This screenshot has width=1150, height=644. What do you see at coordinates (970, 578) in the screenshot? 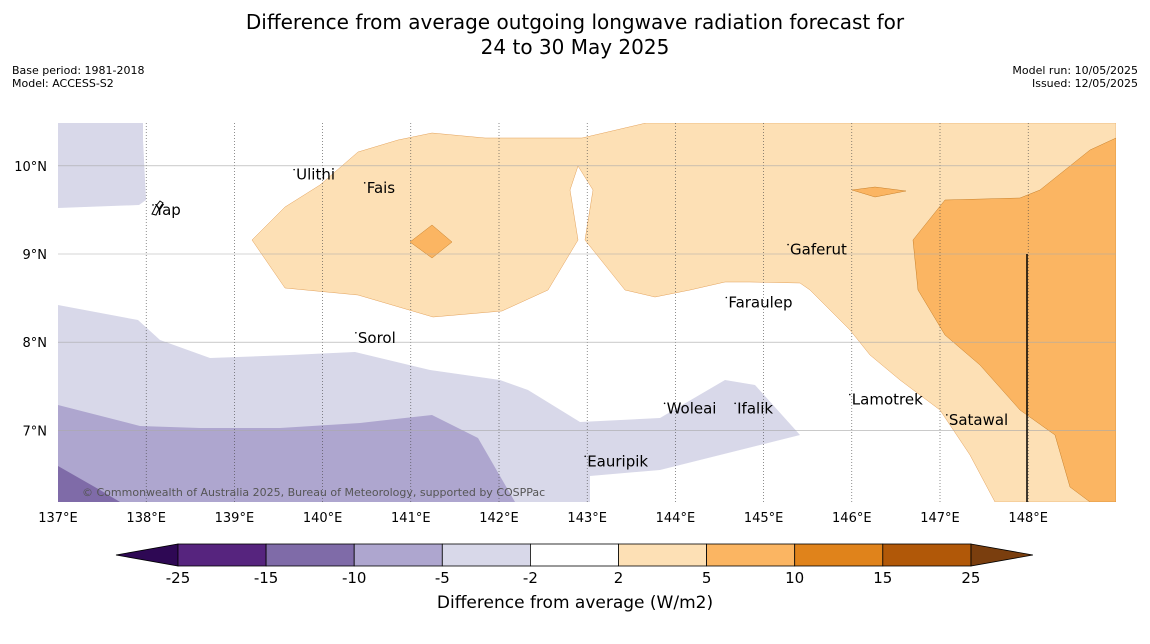
I see `colorbar-tick-label: 25` at bounding box center [970, 578].